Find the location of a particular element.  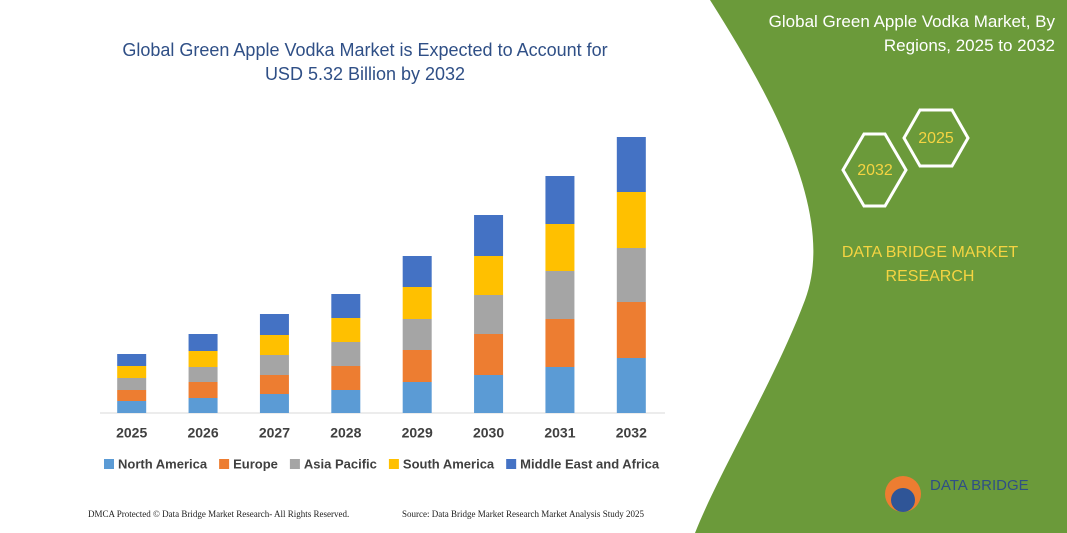

x-tick-label: 2028 is located at coordinates (345, 433).